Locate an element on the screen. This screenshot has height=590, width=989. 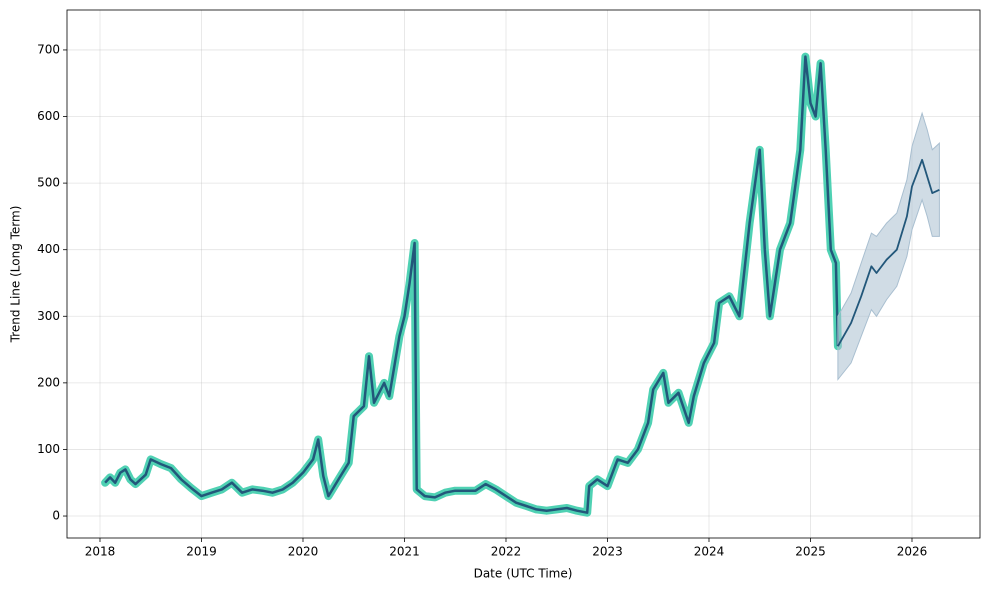
x-tick-label: 2021 is located at coordinates (404, 552).